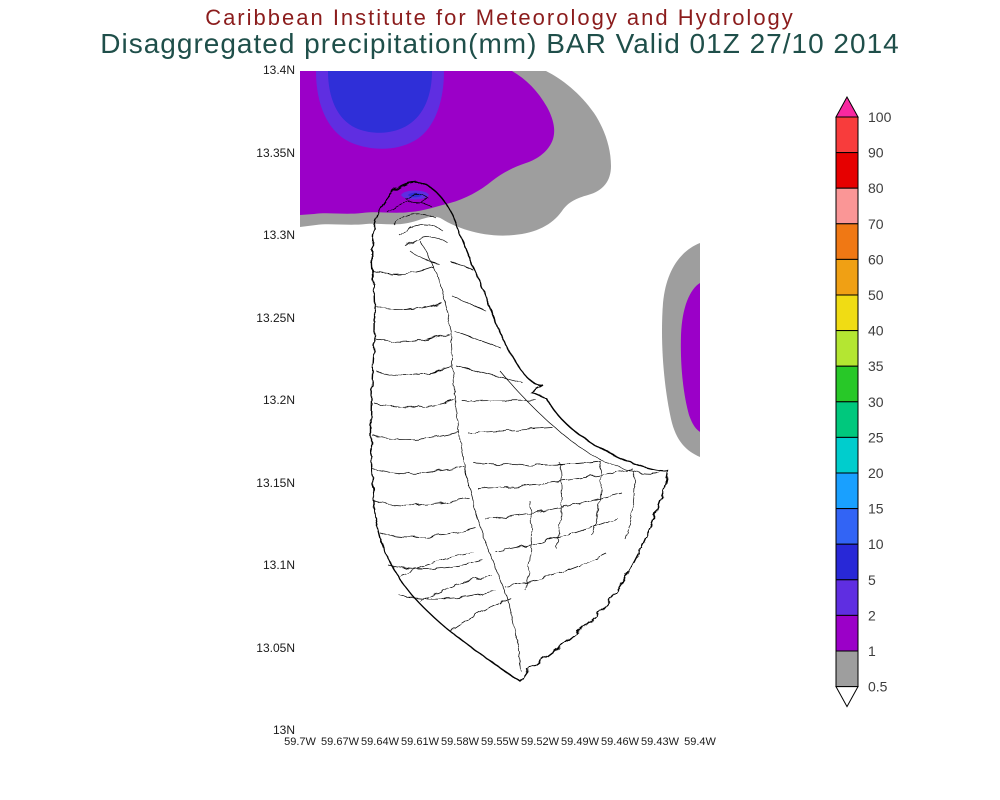 This screenshot has width=1000, height=800. Describe the element at coordinates (700, 742) in the screenshot. I see `x-axis-label: 59.4W` at that location.